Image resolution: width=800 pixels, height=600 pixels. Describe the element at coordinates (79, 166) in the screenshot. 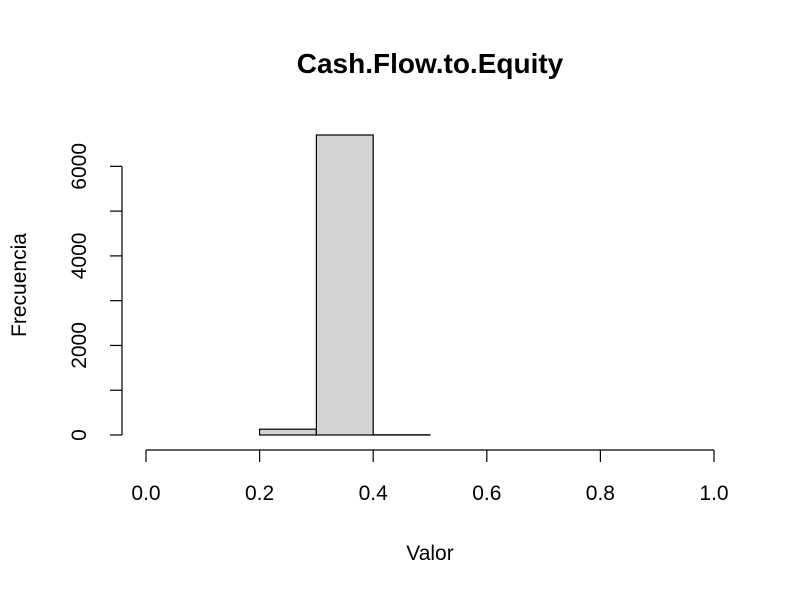

I see `y-tick-label: 6000` at that location.